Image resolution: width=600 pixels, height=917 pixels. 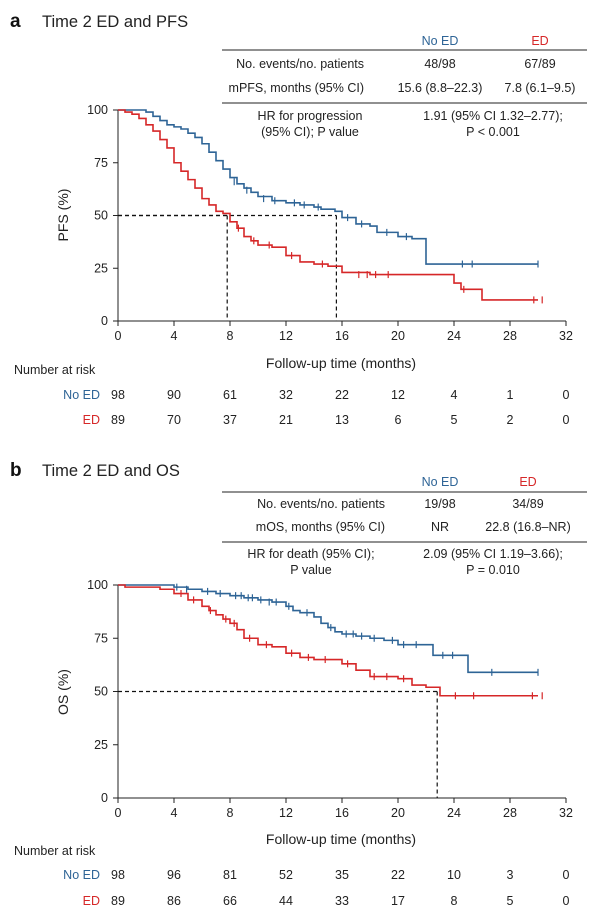 What do you see at coordinates (454, 395) in the screenshot?
I see `risk-value-no-ed: 4` at bounding box center [454, 395].